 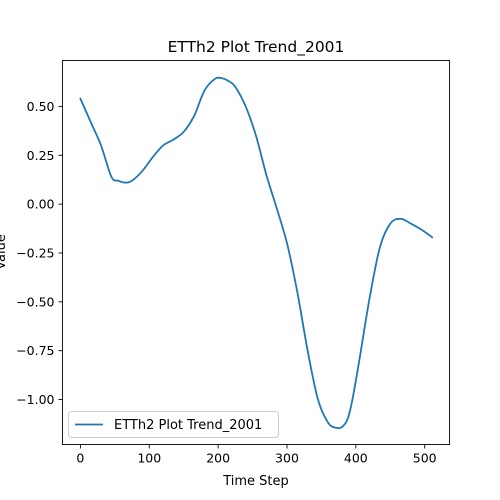 I want to click on chart-title: ETTh2 Plot Trend_2001, so click(x=256, y=47).